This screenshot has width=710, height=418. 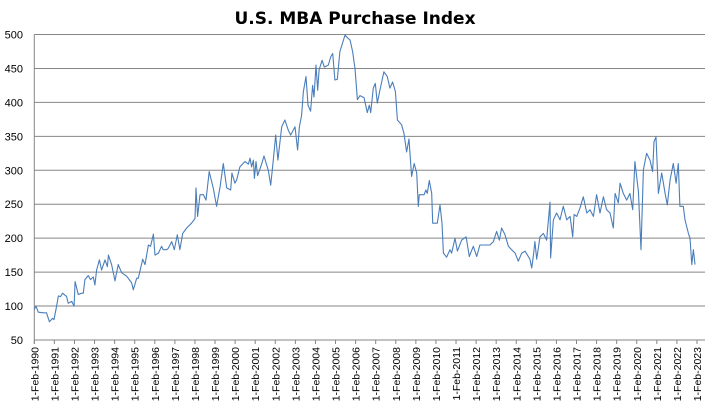 I want to click on x-tick-label: 1-Feb-2011, so click(x=457, y=374).